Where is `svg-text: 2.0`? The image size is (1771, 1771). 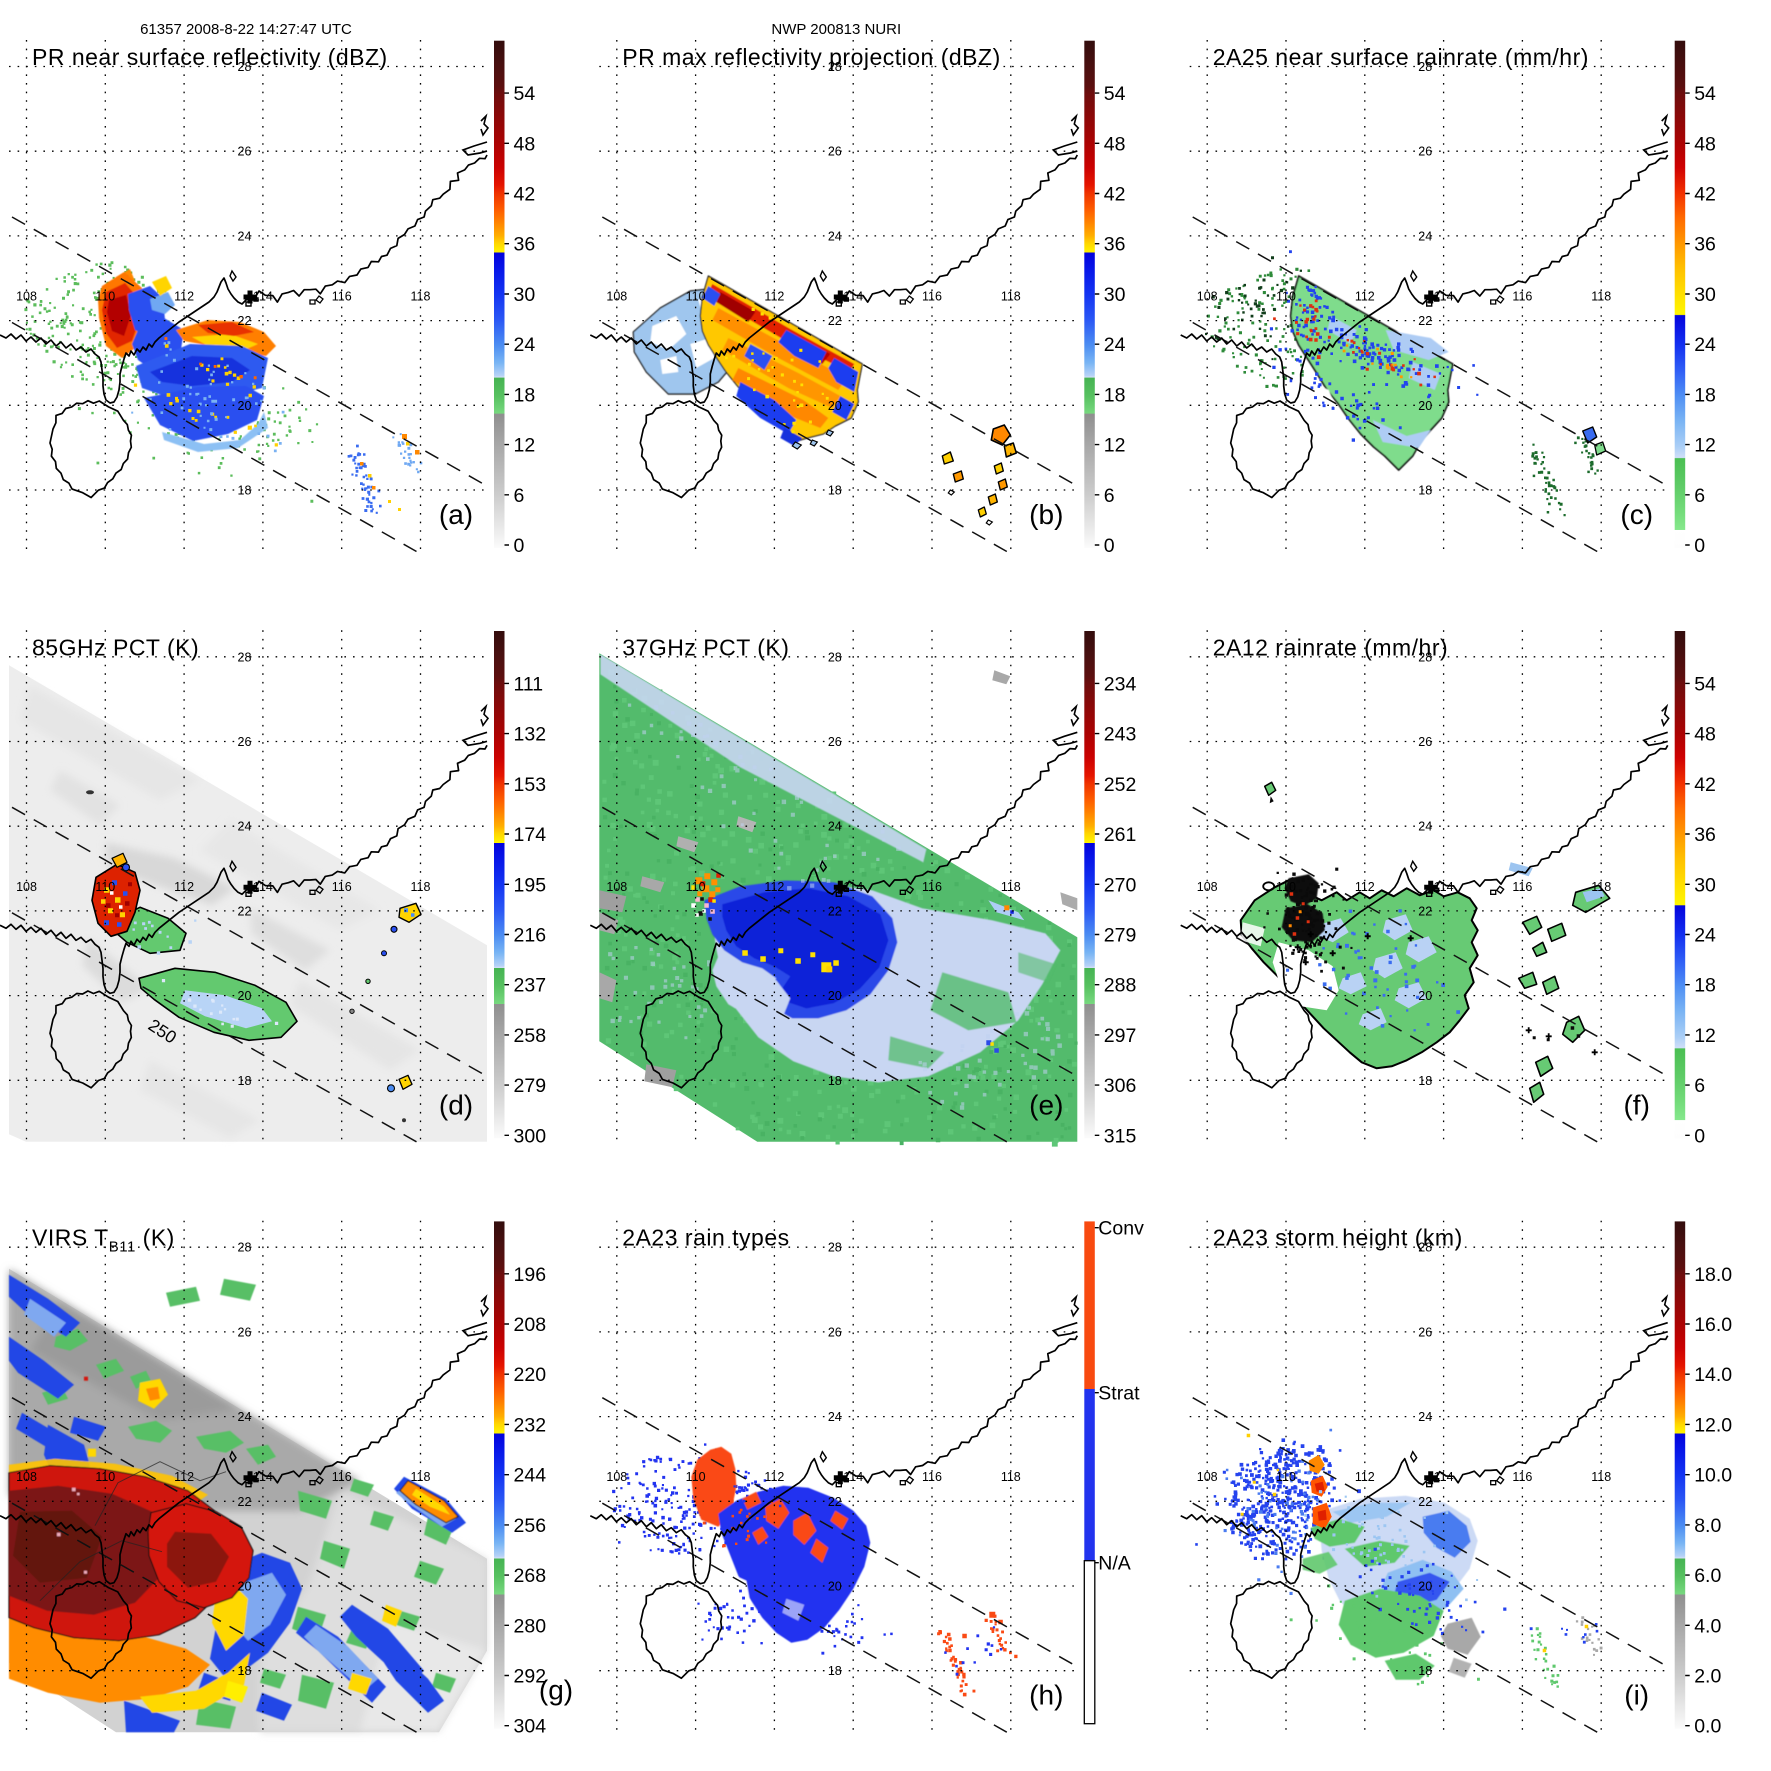
svg-text: 2.0 is located at coordinates (1707, 1677).